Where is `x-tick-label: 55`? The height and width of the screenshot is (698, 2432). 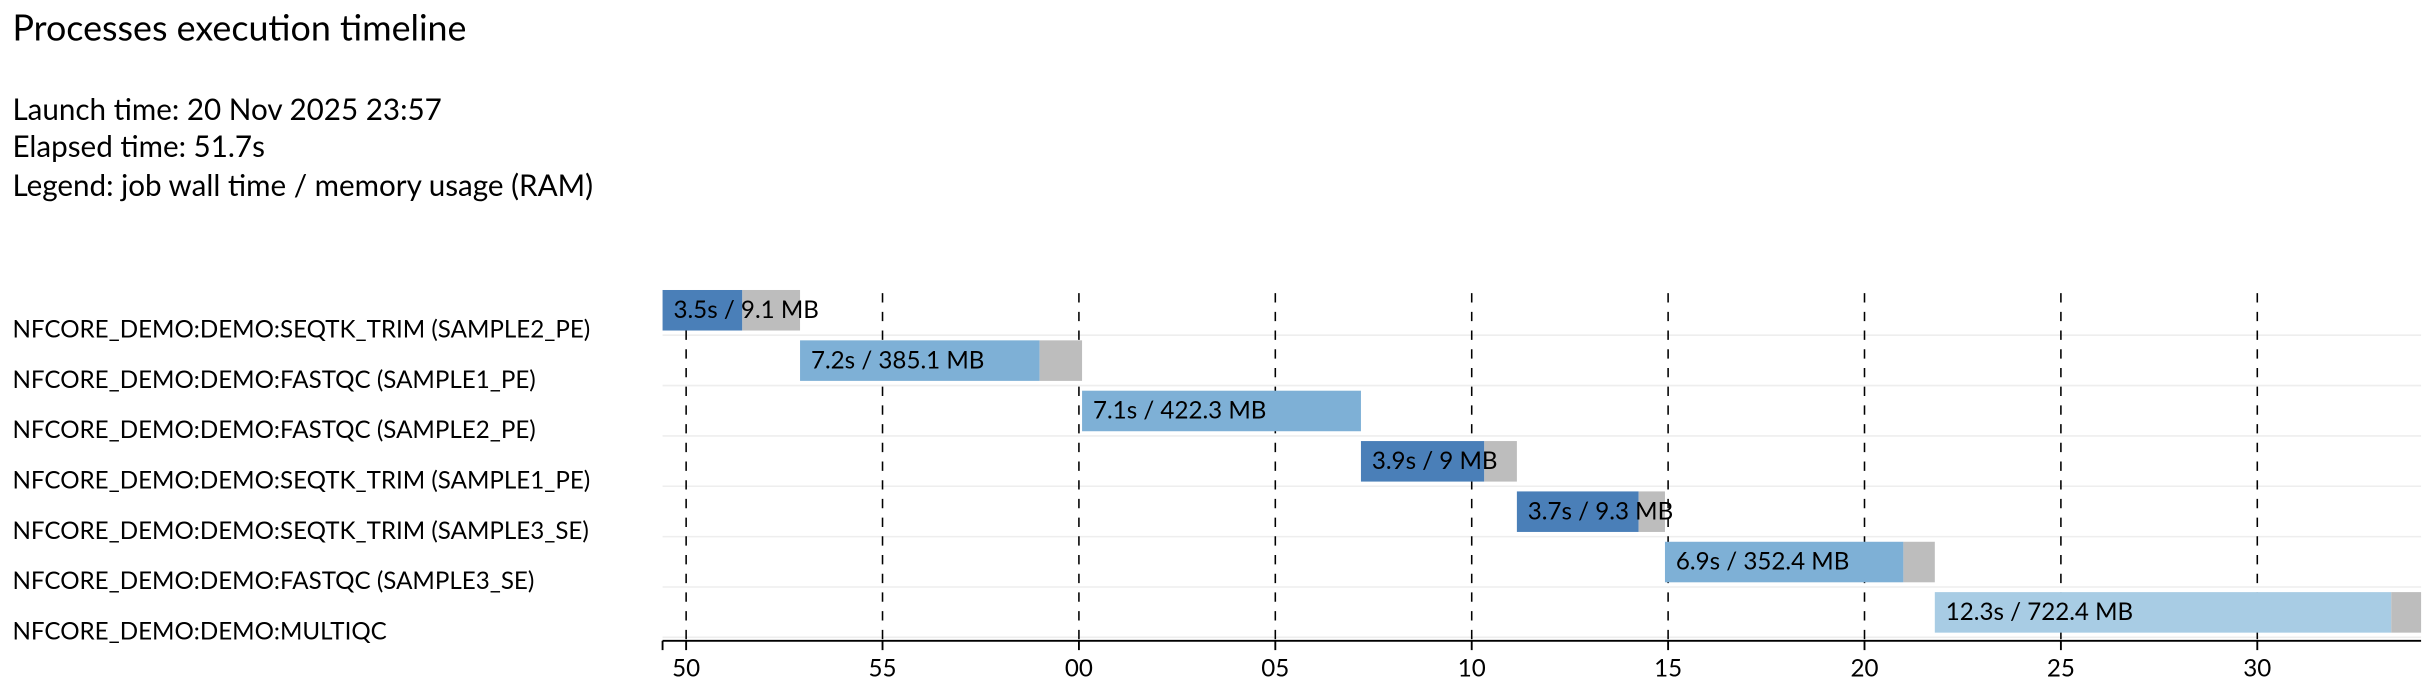
x-tick-label: 55 is located at coordinates (883, 668).